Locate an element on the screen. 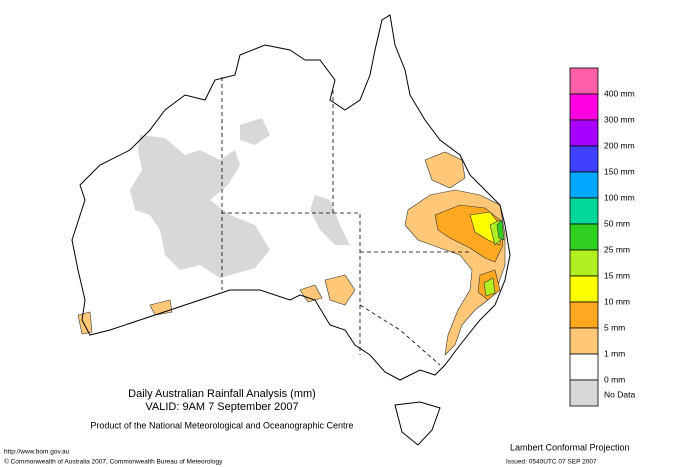  legend-label: 0 mm is located at coordinates (614, 379).